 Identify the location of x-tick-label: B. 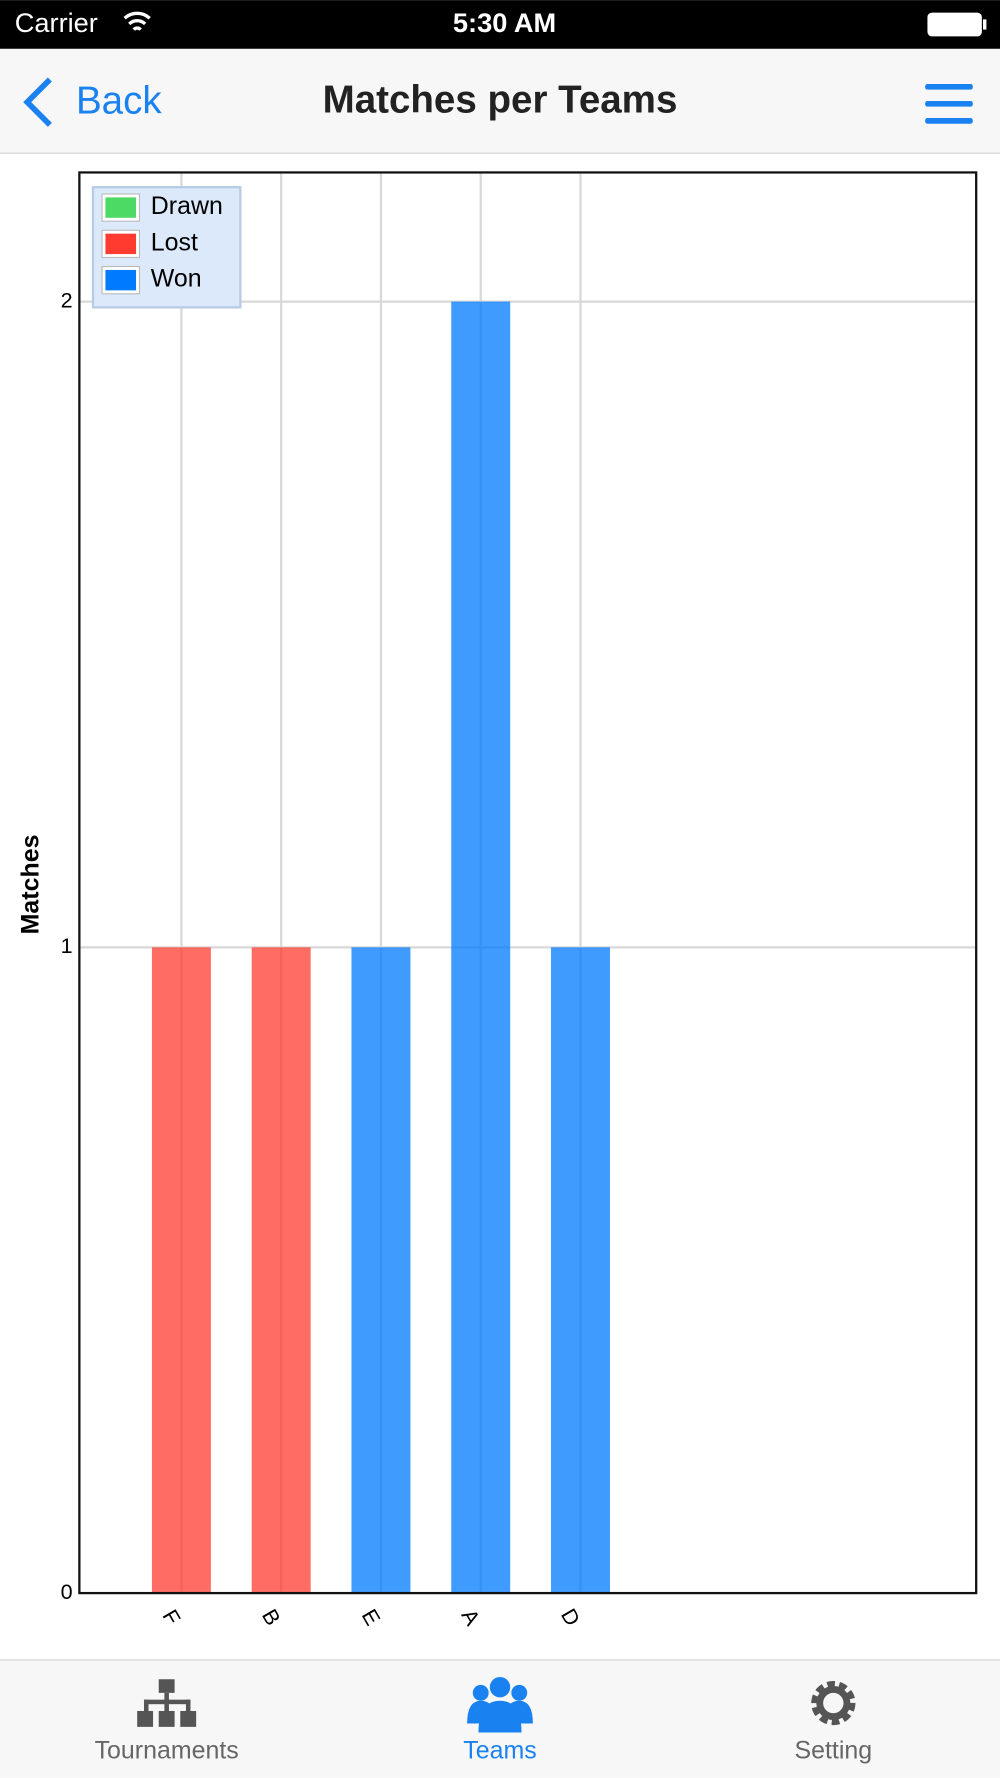
(271, 1617).